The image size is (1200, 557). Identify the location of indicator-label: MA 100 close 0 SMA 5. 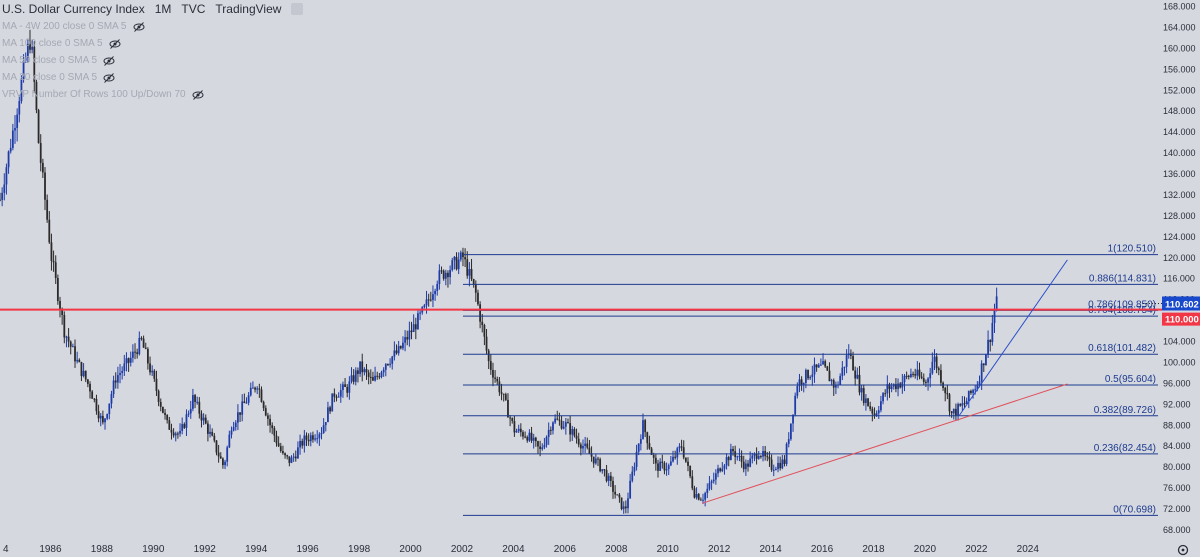
(52, 43).